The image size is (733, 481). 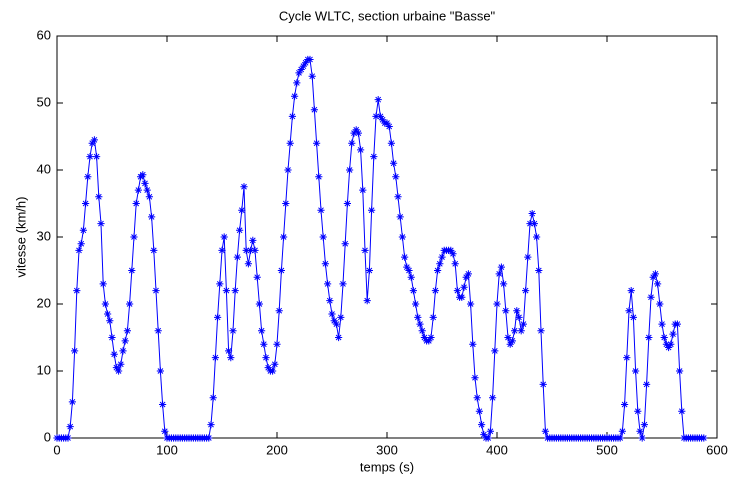 I want to click on x-tick-label: 0, so click(x=56, y=449).